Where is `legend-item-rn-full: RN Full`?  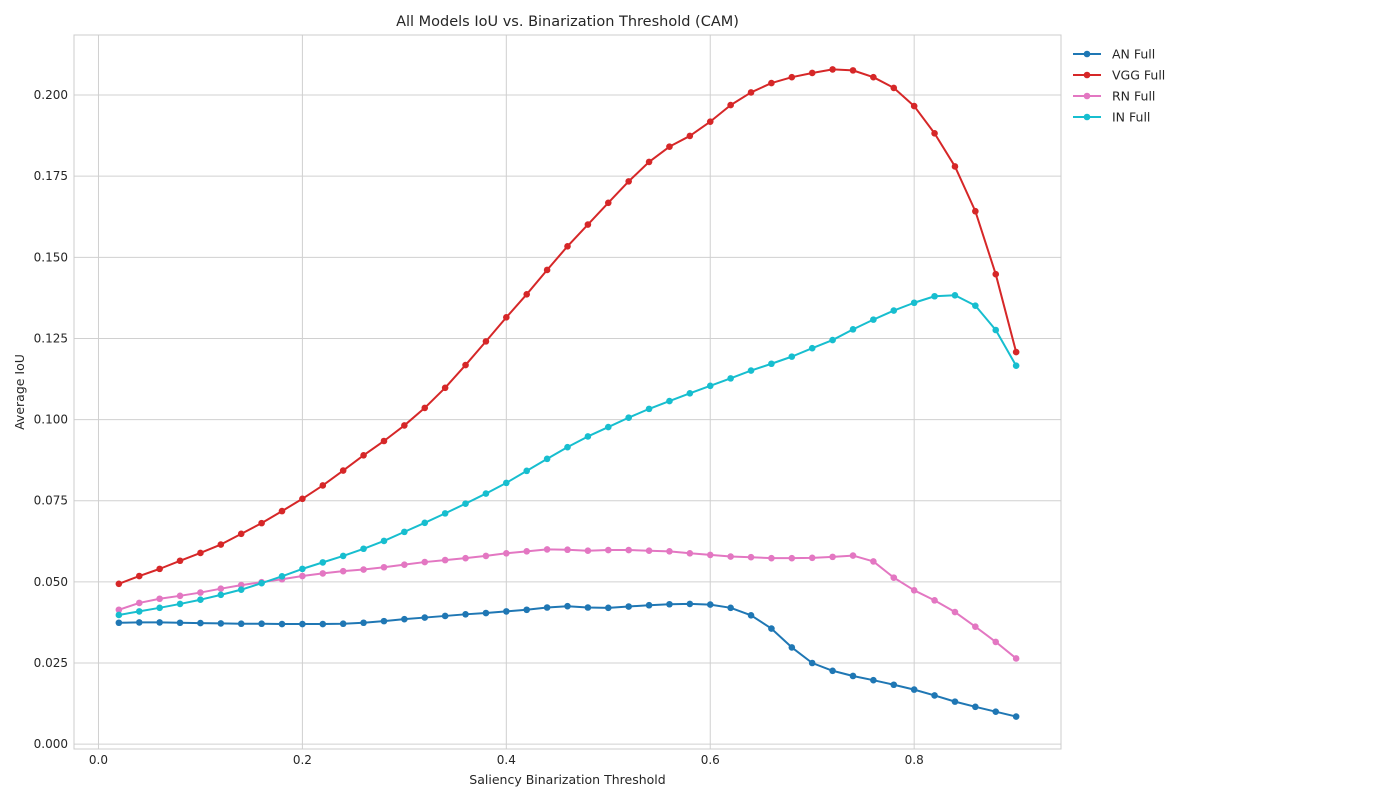
legend-item-rn-full: RN Full is located at coordinates (1114, 96).